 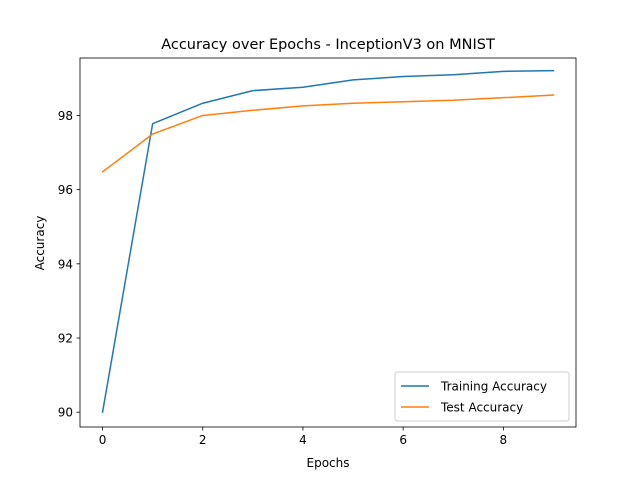 I want to click on y-tick-label: 98, so click(x=65, y=116).